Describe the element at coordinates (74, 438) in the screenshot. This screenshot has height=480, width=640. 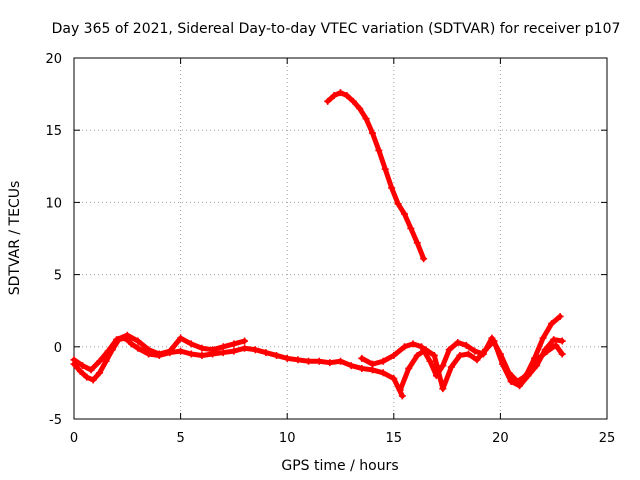
I see `x-tick-label: 0` at that location.